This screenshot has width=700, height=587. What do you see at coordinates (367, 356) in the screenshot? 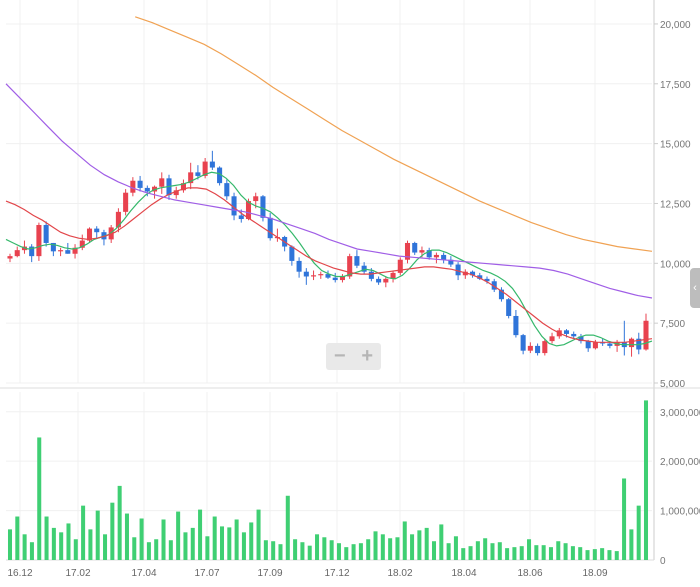
I see `zoom-in-button: +` at bounding box center [367, 356].